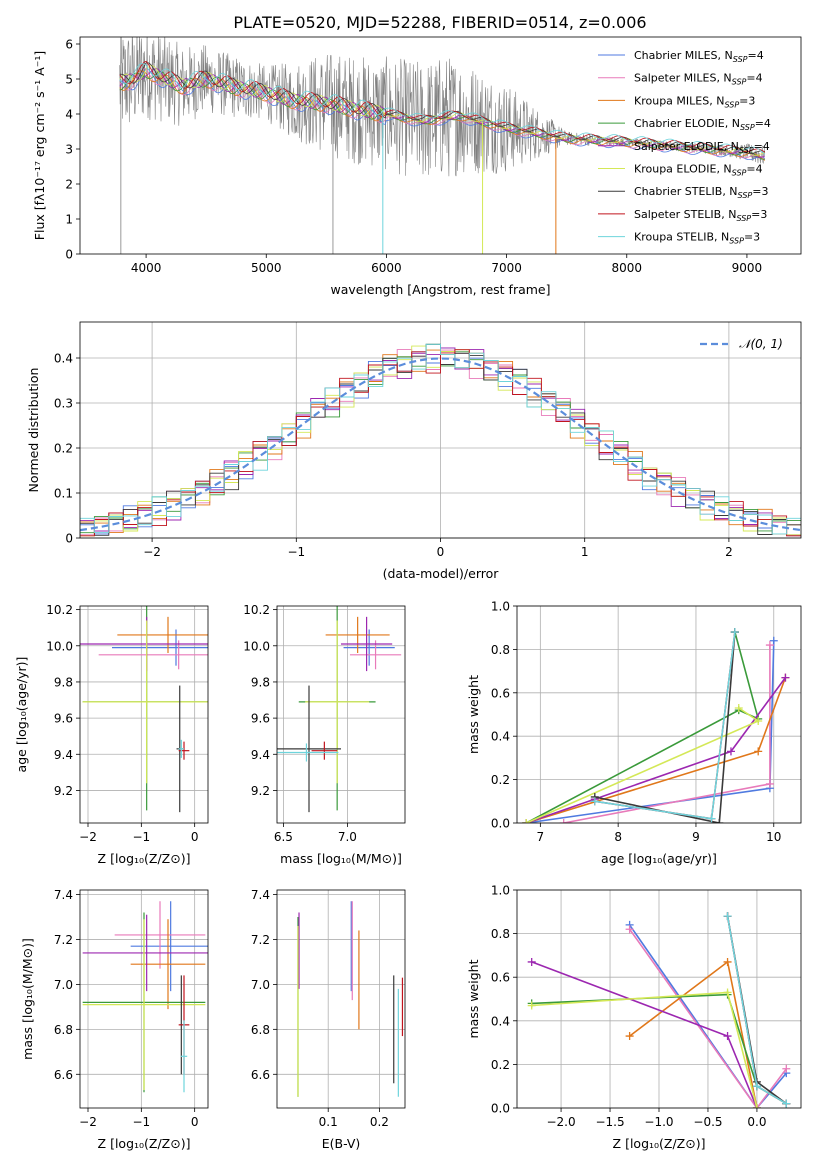 The height and width of the screenshot is (1170, 819). I want to click on age_vs_Z-ytick-label: 9.4, so click(63, 755).